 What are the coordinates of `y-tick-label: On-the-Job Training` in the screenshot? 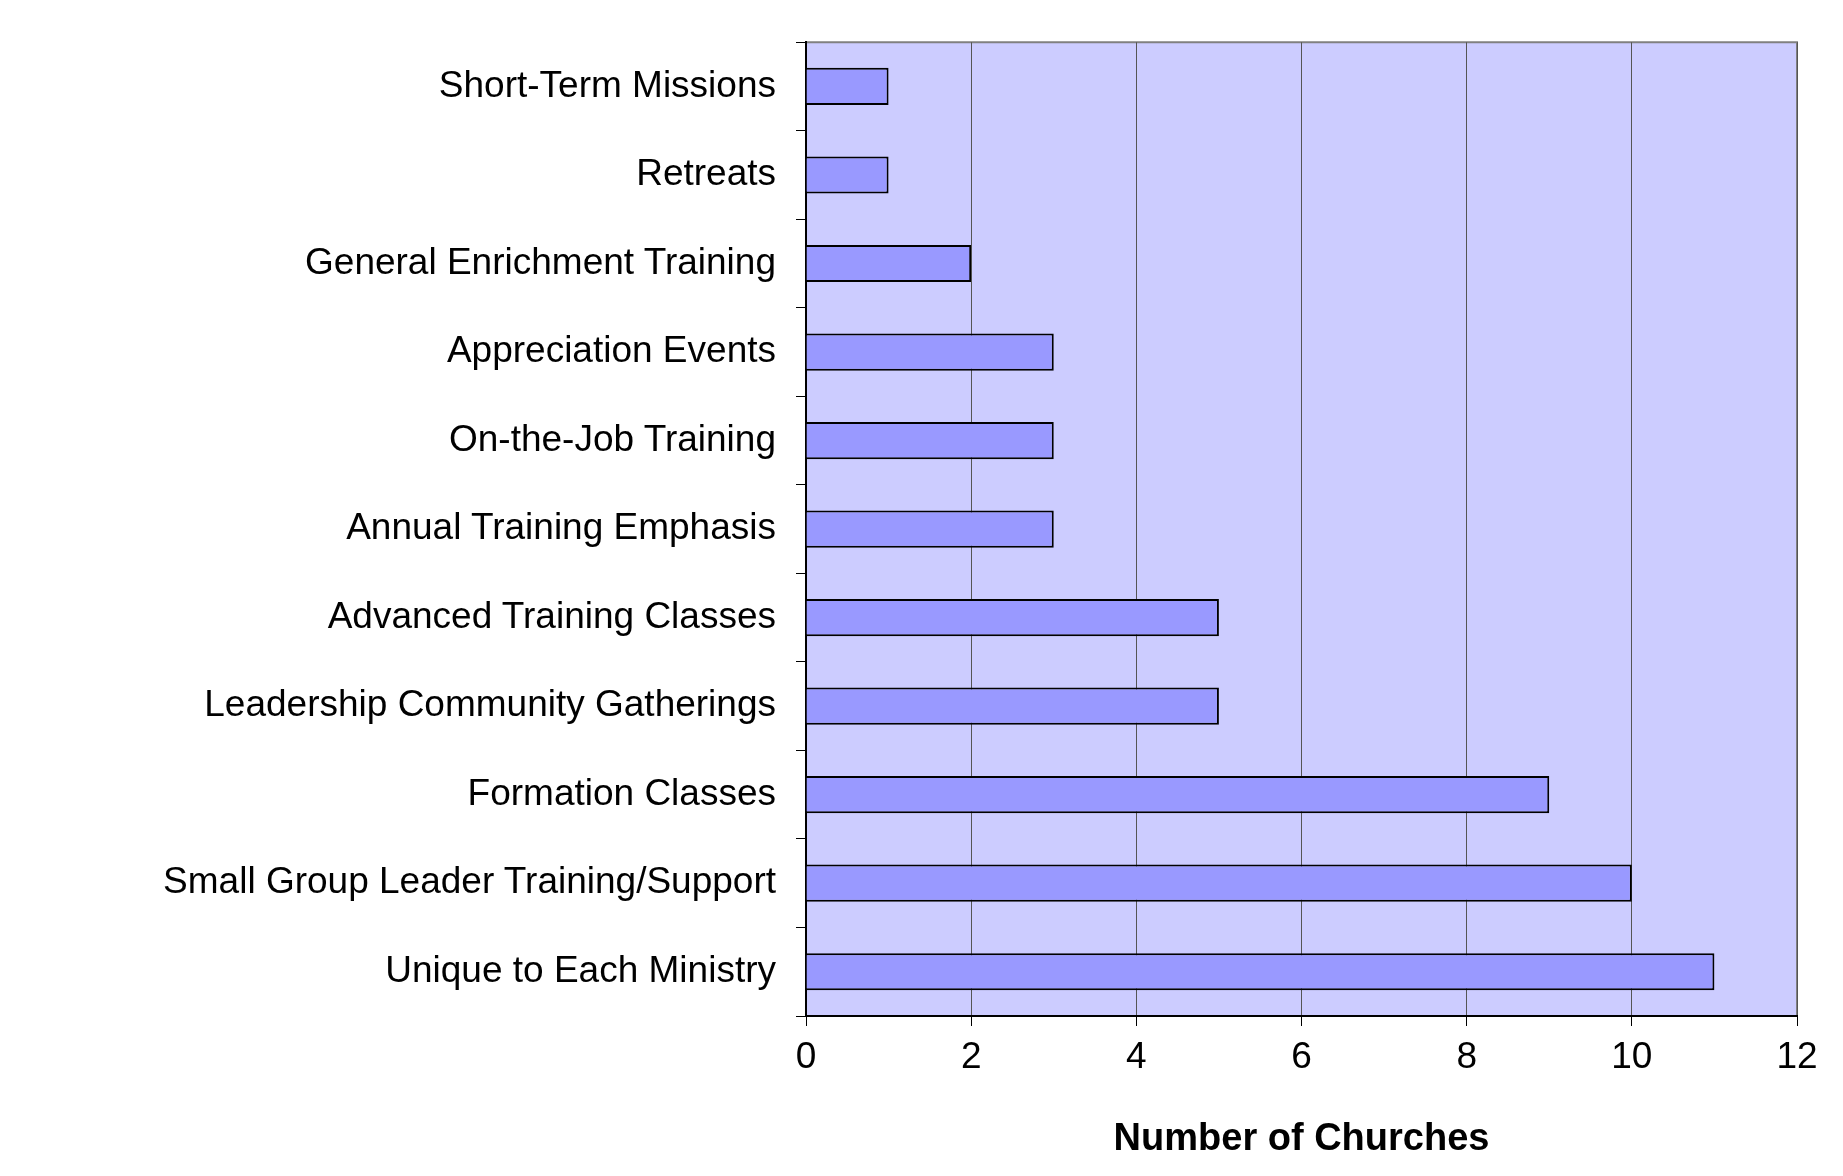 It's located at (612, 438).